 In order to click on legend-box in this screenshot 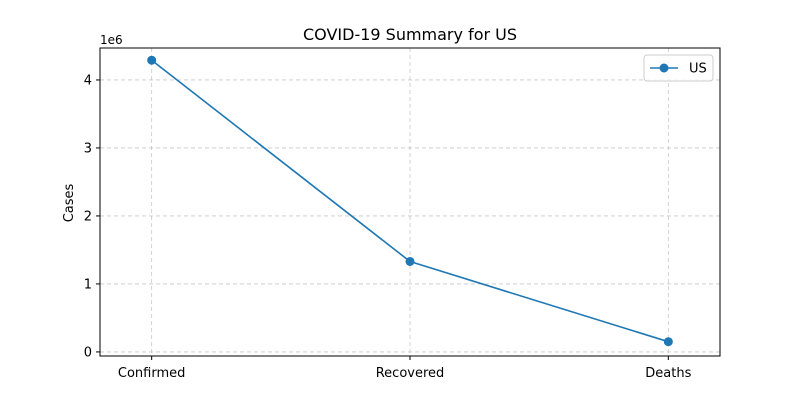, I will do `click(678, 68)`.